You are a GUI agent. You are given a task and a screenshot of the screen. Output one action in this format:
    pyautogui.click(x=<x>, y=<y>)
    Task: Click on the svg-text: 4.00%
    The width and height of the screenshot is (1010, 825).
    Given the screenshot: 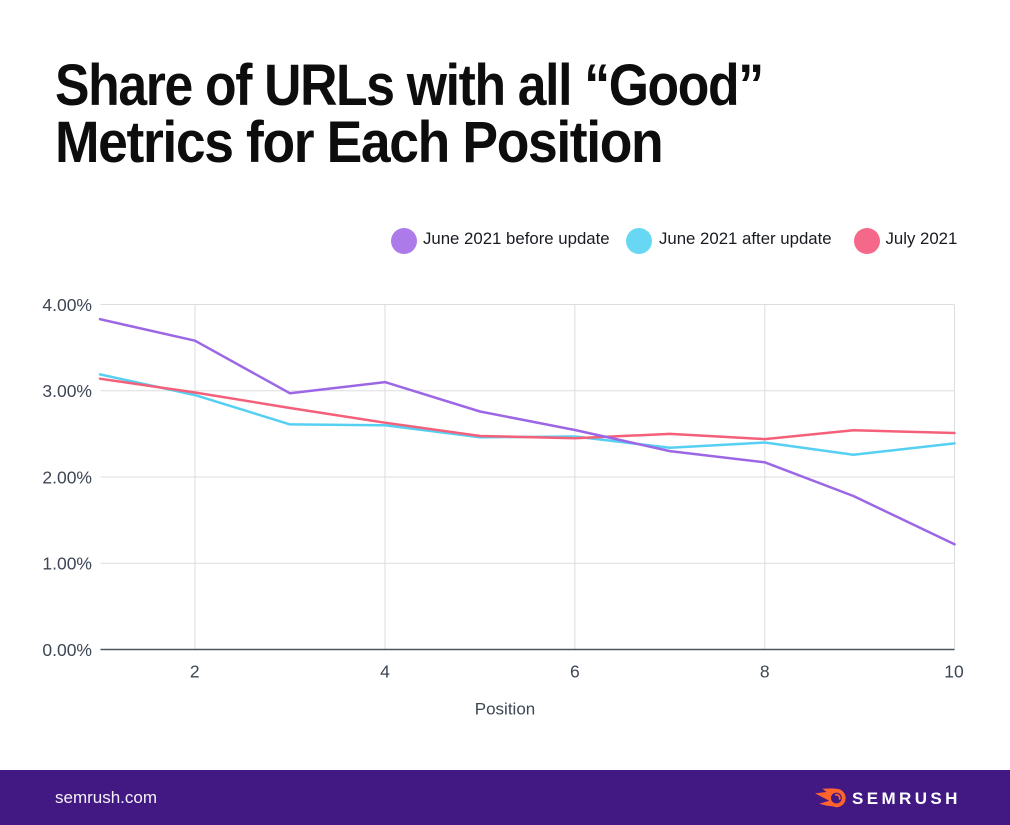 What is the action you would take?
    pyautogui.click(x=67, y=305)
    